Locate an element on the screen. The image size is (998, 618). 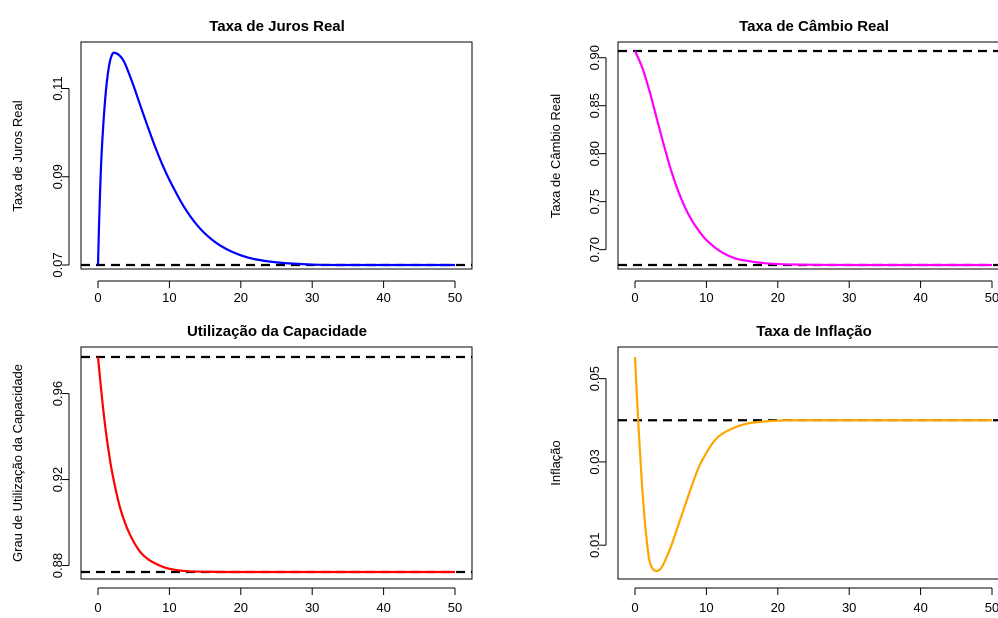
y-axis-label: Taxa de Juros Real is located at coordinates (17, 155).